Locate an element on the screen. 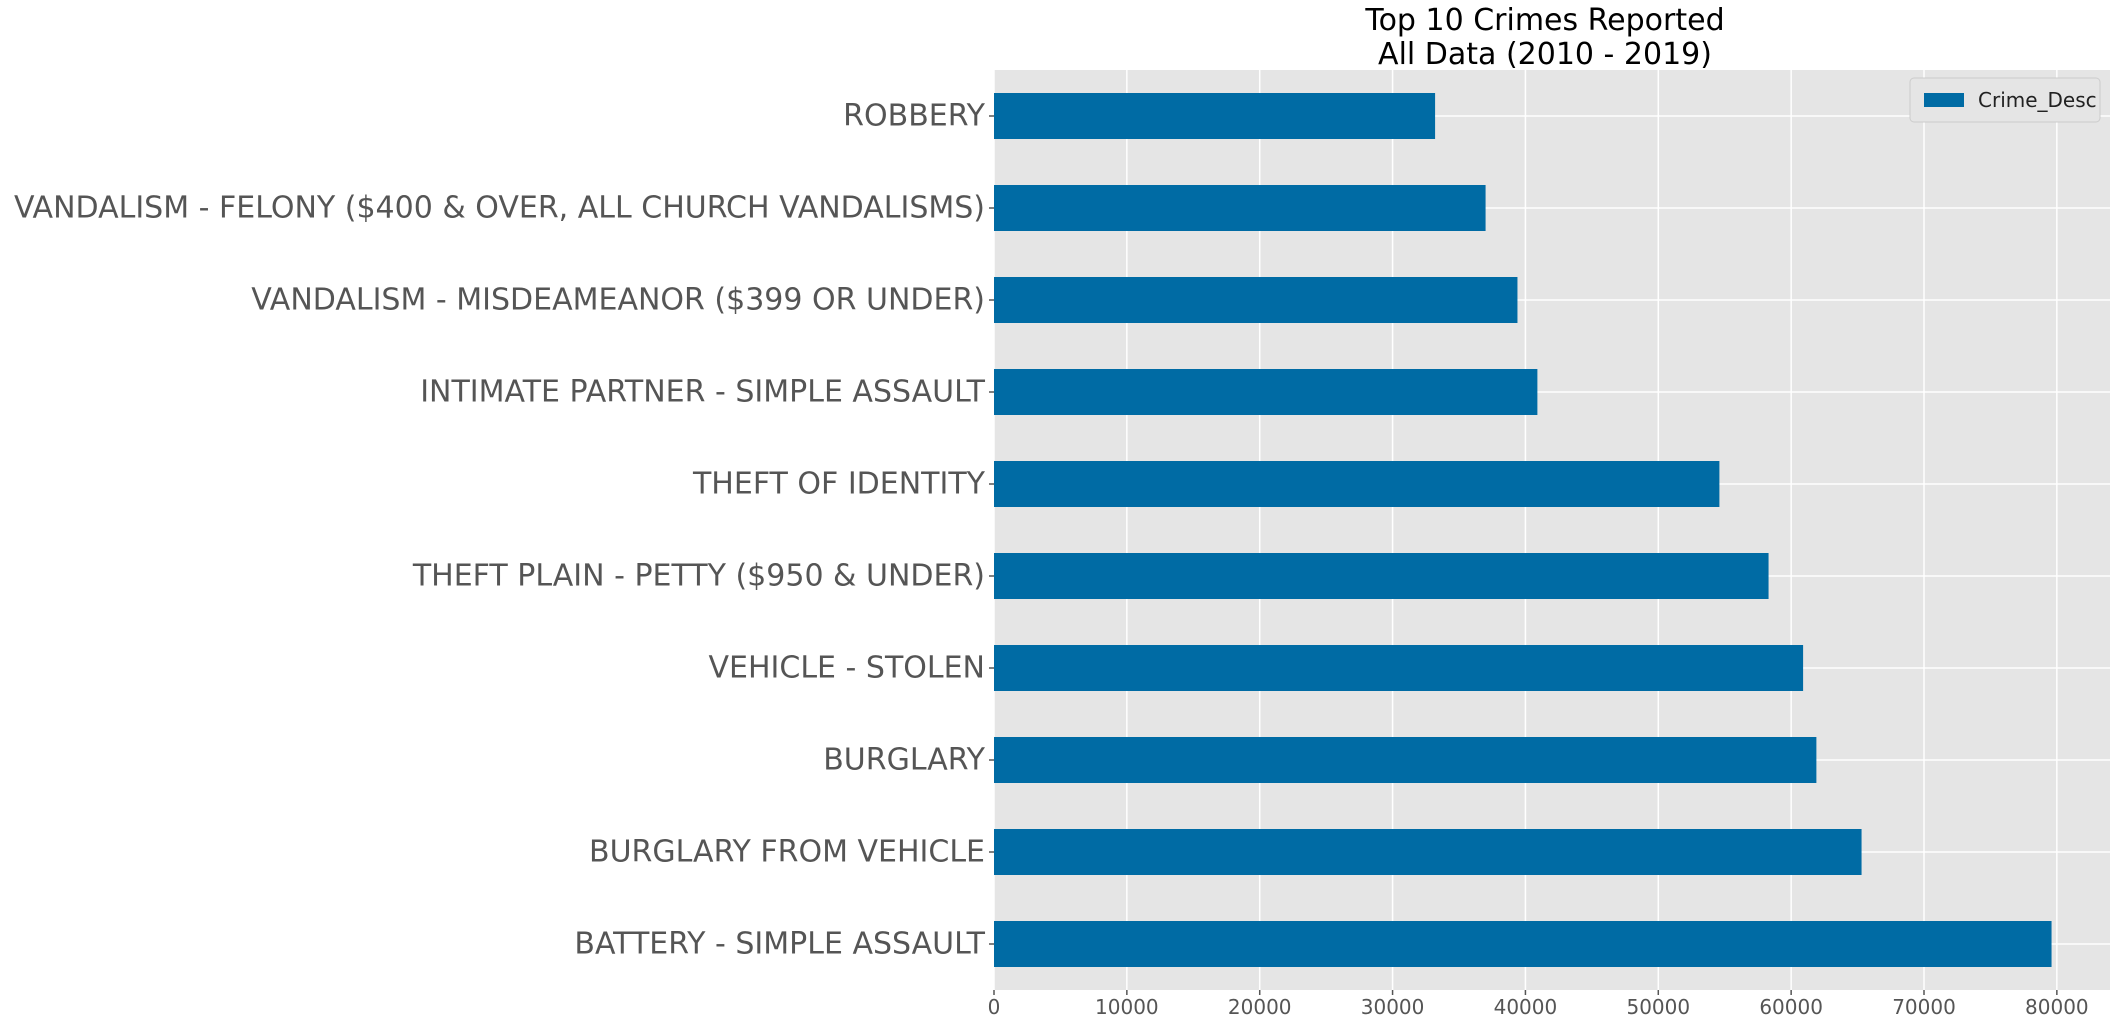 Image resolution: width=2116 pixels, height=1027 pixels. legend-box is located at coordinates (2005, 100).